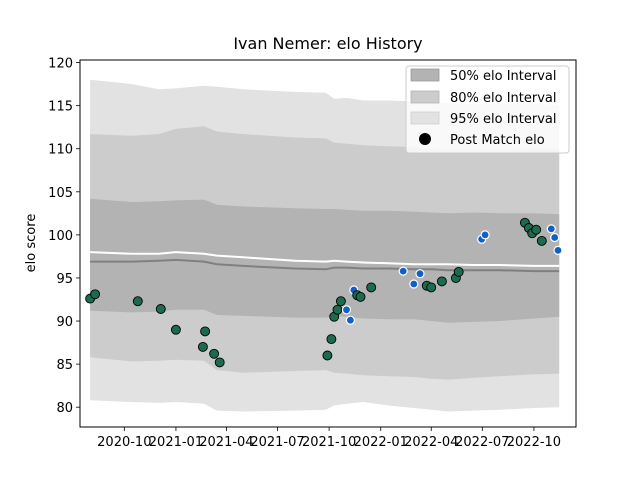 This screenshot has height=480, width=640. What do you see at coordinates (64, 408) in the screenshot?
I see `y-tick-label: 80` at bounding box center [64, 408].